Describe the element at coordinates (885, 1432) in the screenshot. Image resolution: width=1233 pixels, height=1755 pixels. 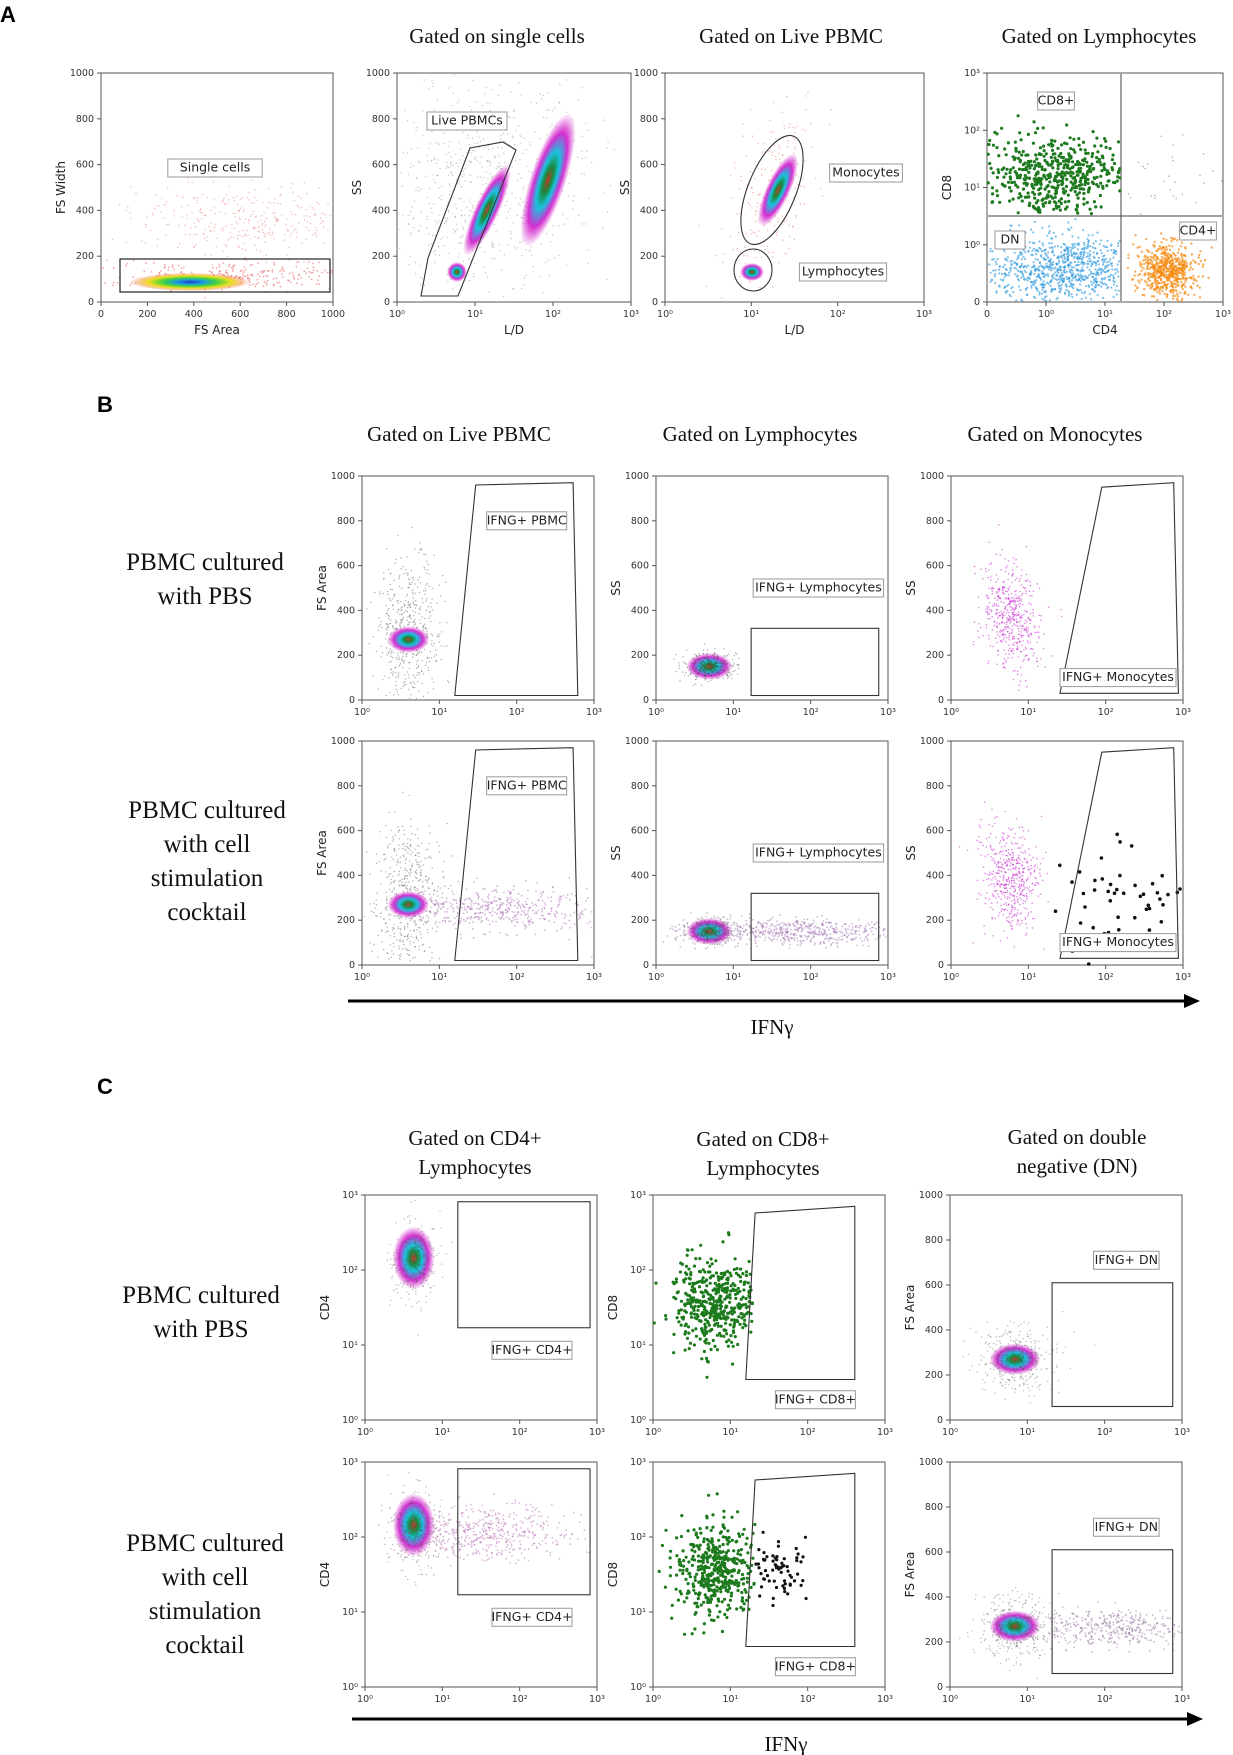
I see `plot-c-pbs-cd8-xtick-label: 10³` at that location.